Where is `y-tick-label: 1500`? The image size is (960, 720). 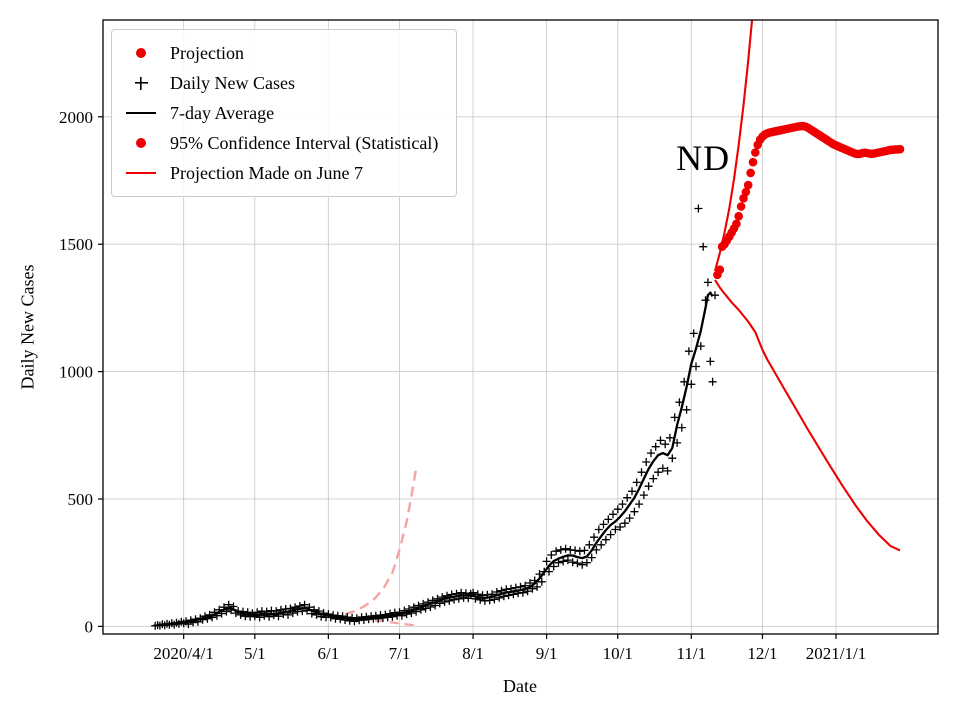
y-tick-label: 1500 is located at coordinates (76, 244).